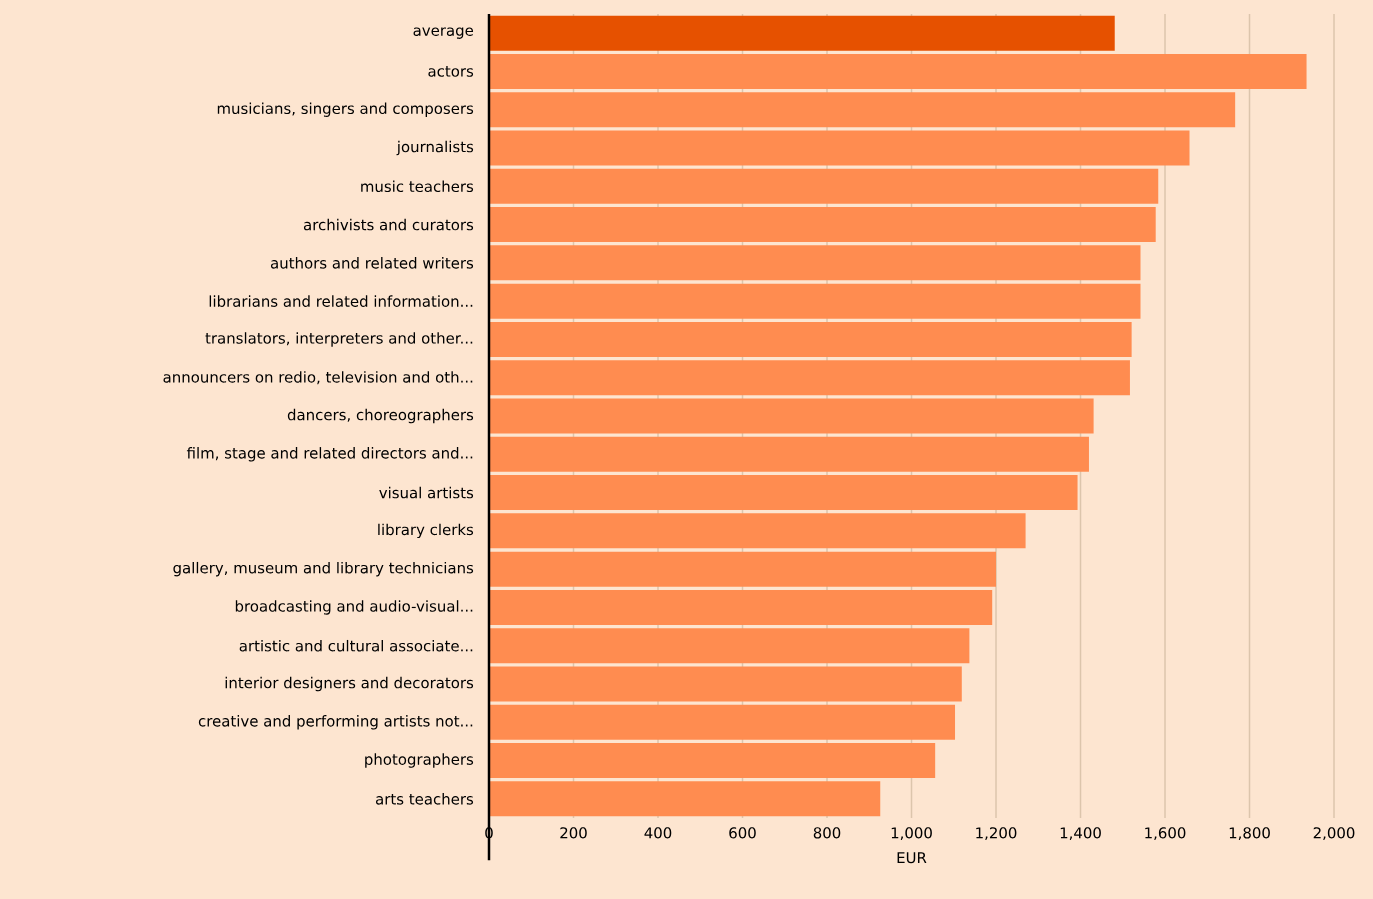 The height and width of the screenshot is (899, 1373). Describe the element at coordinates (388, 224) in the screenshot. I see `y-tick-label: archivists and curators` at that location.